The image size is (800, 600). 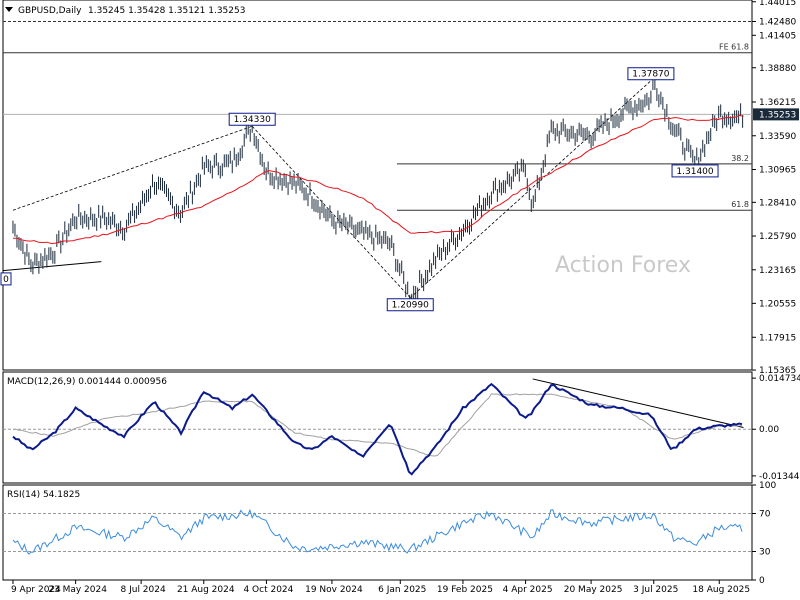 I want to click on price-tick-label: 1.42480, so click(x=777, y=22).